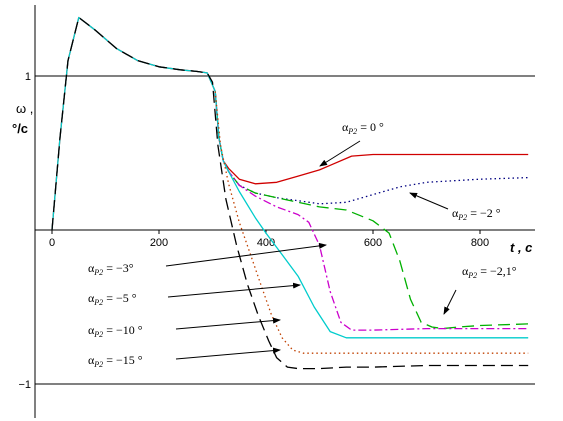  I want to click on annotation-label-a10: αP2 = −10 °, so click(115, 331).